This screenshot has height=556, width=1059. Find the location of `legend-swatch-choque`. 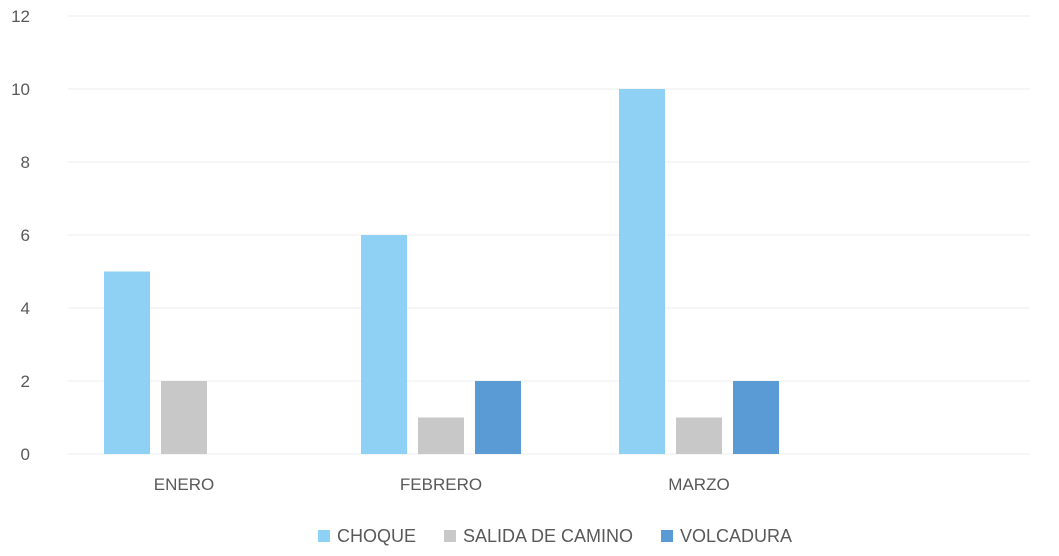

legend-swatch-choque is located at coordinates (323, 536).